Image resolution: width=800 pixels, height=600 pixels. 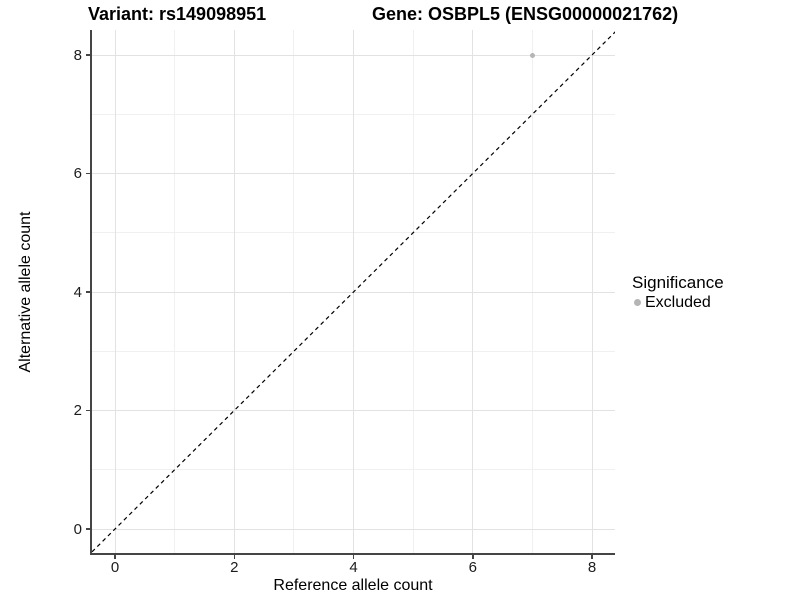 I want to click on y-axis-line, so click(x=91, y=292).